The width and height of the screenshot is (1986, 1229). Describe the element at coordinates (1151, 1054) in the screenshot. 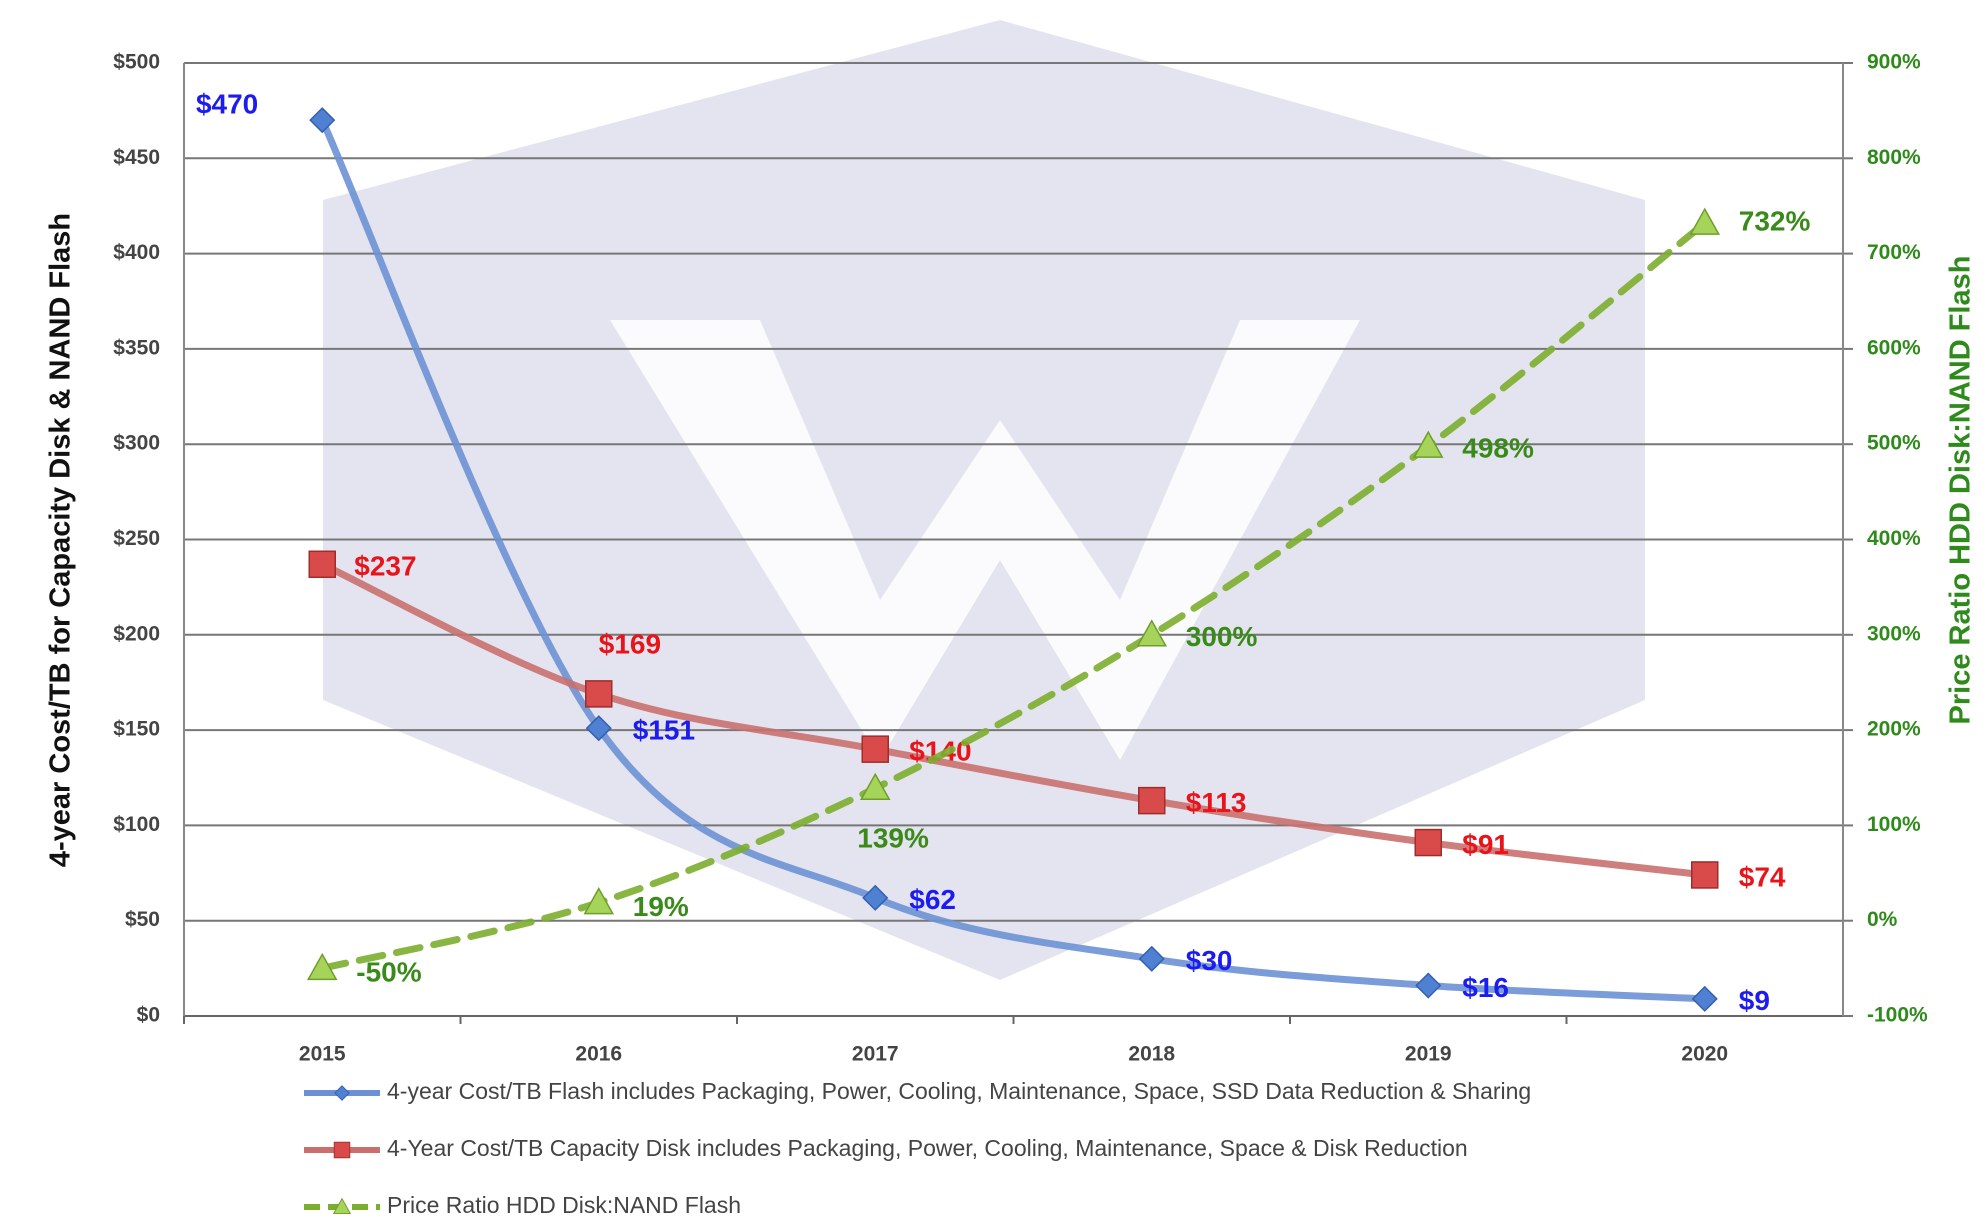

I see `x-tick-label: 2018` at that location.